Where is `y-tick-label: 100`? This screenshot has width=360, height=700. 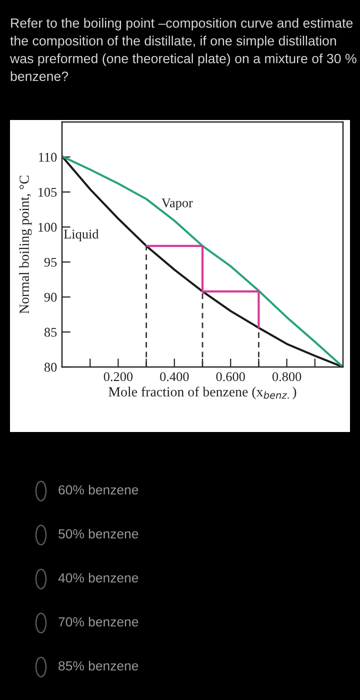 y-tick-label: 100 is located at coordinates (47, 227).